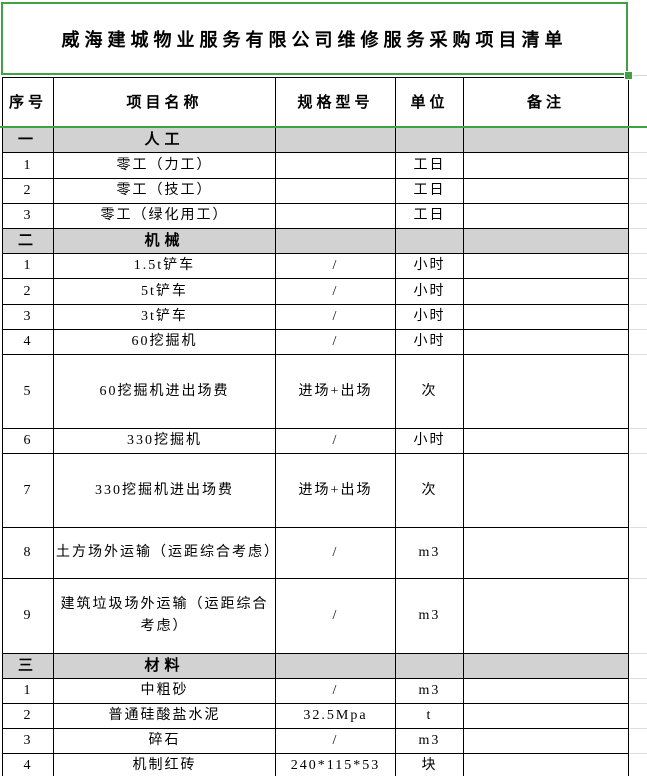  What do you see at coordinates (164, 666) in the screenshot?
I see `cell-name: 材料` at bounding box center [164, 666].